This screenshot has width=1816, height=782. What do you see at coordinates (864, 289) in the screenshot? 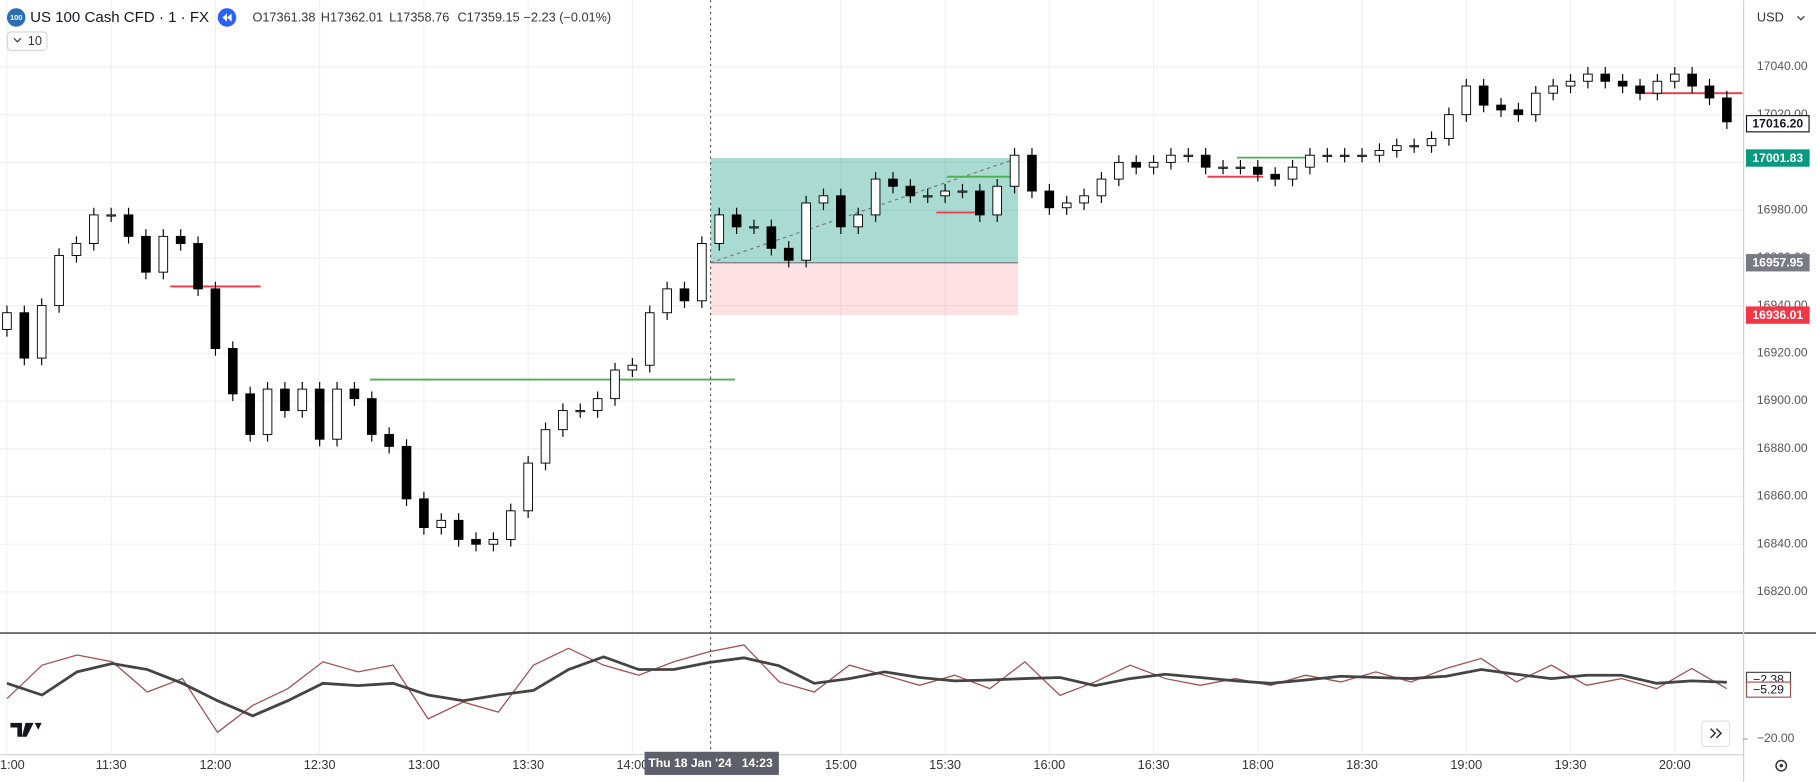
I see `position-stop-zone` at bounding box center [864, 289].